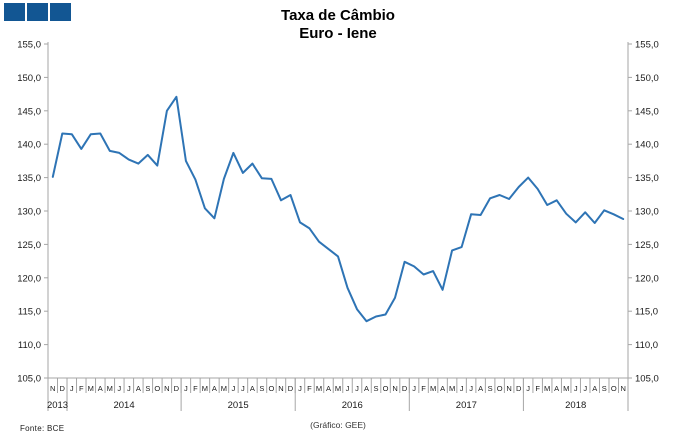 The height and width of the screenshot is (444, 679). What do you see at coordinates (575, 405) in the screenshot?
I see `svg-text: 2018` at bounding box center [575, 405].